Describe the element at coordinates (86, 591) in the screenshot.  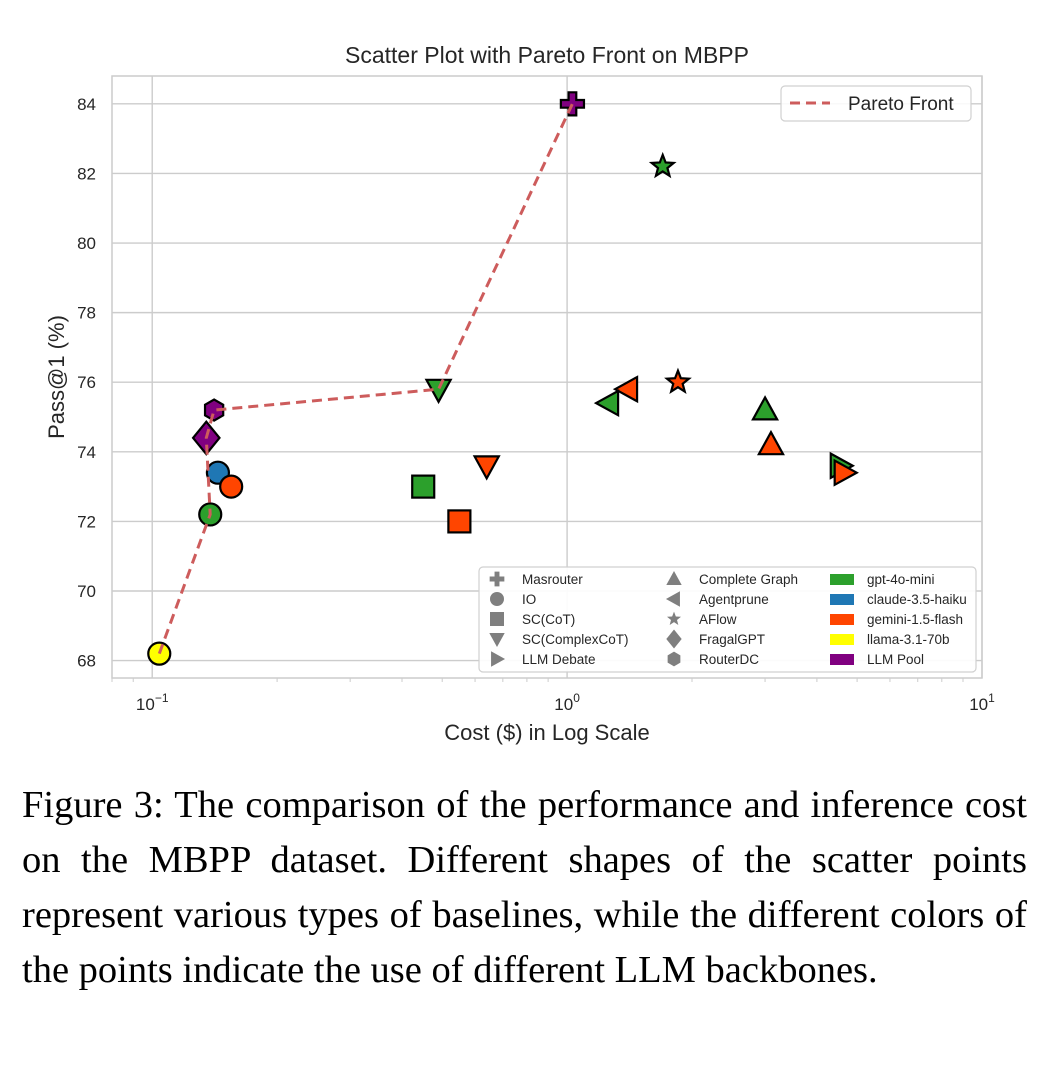
I see `y-tick-label: 70` at that location.